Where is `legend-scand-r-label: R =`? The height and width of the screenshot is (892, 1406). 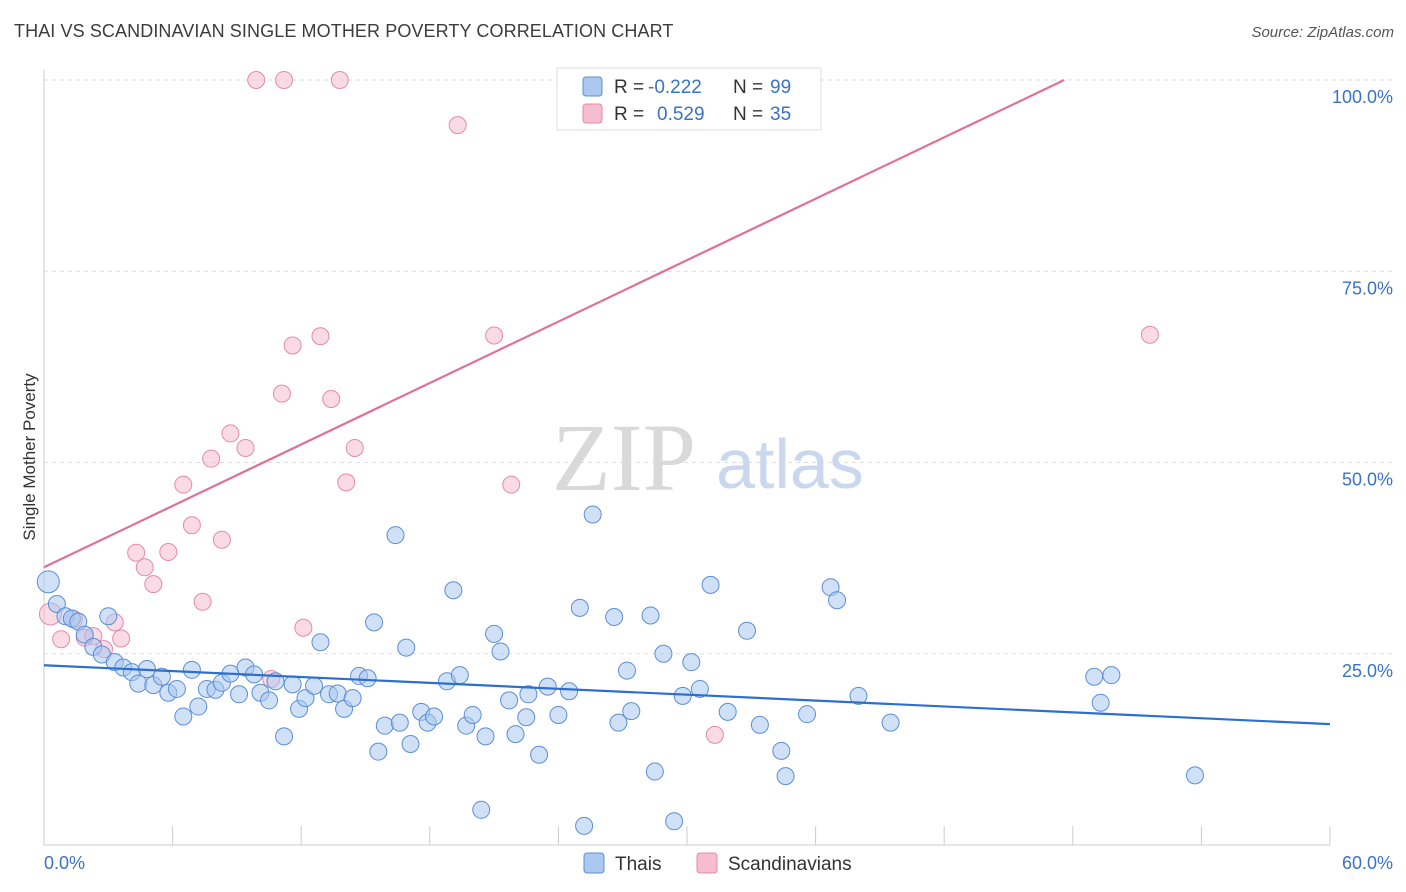
legend-scand-r-label: R = is located at coordinates (629, 114).